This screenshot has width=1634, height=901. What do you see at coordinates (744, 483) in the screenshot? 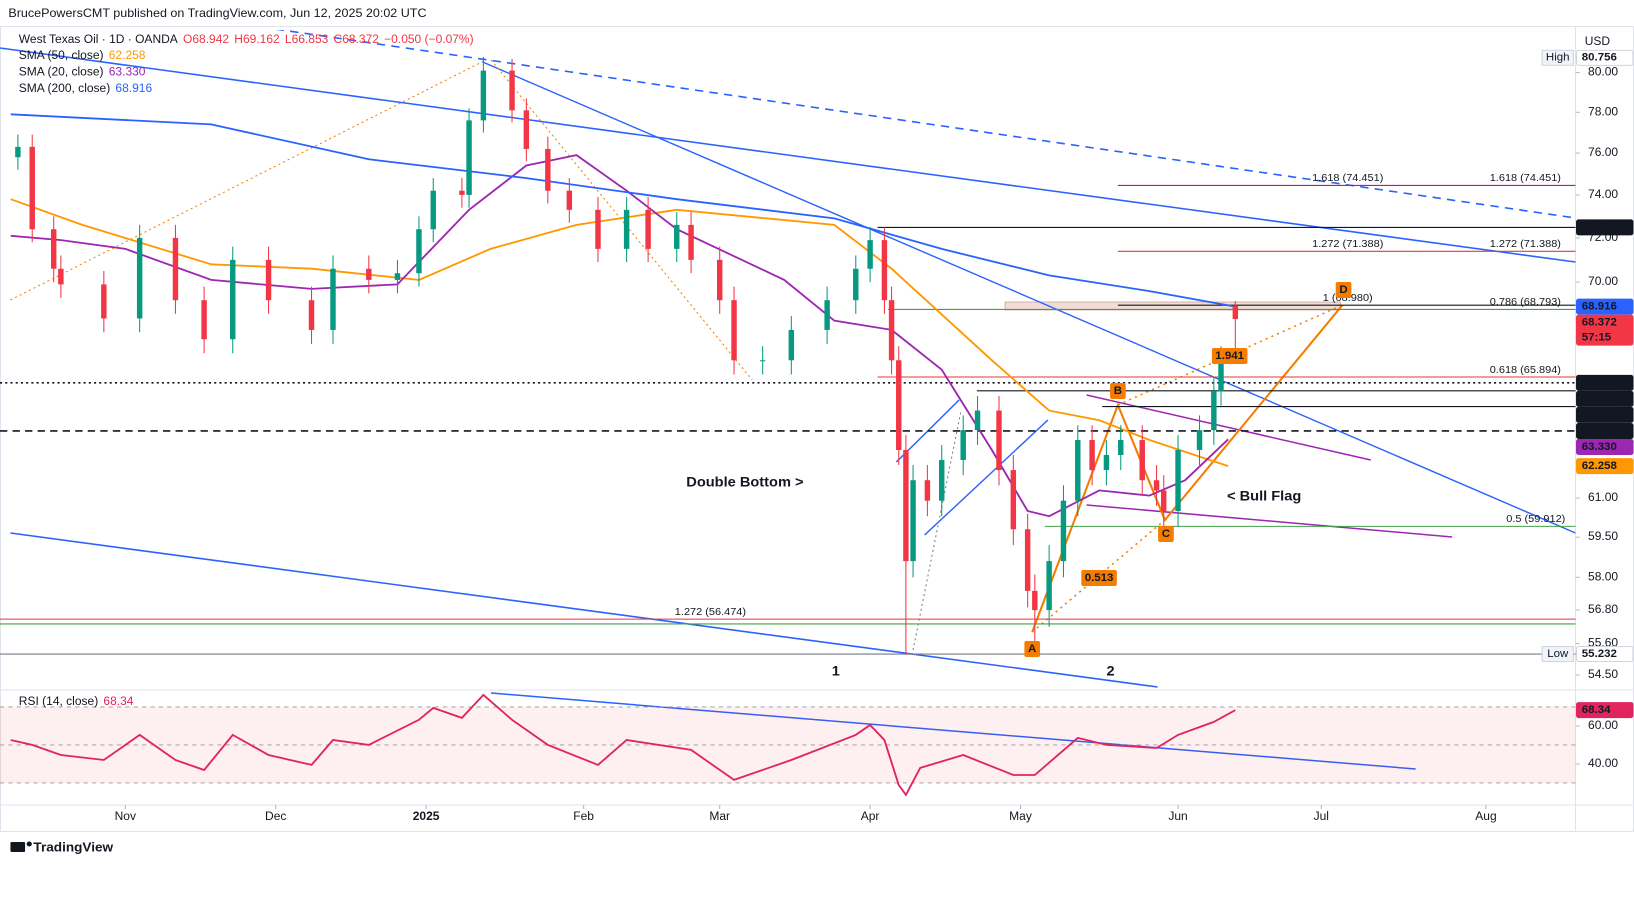
I see `annotation-text: Double Bottom >` at bounding box center [744, 483].